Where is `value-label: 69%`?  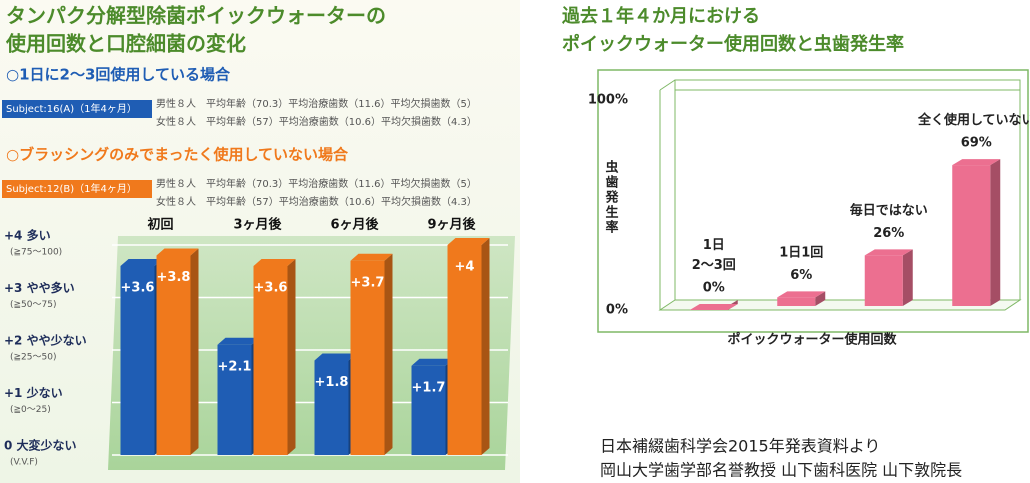
value-label: 69% is located at coordinates (976, 143).